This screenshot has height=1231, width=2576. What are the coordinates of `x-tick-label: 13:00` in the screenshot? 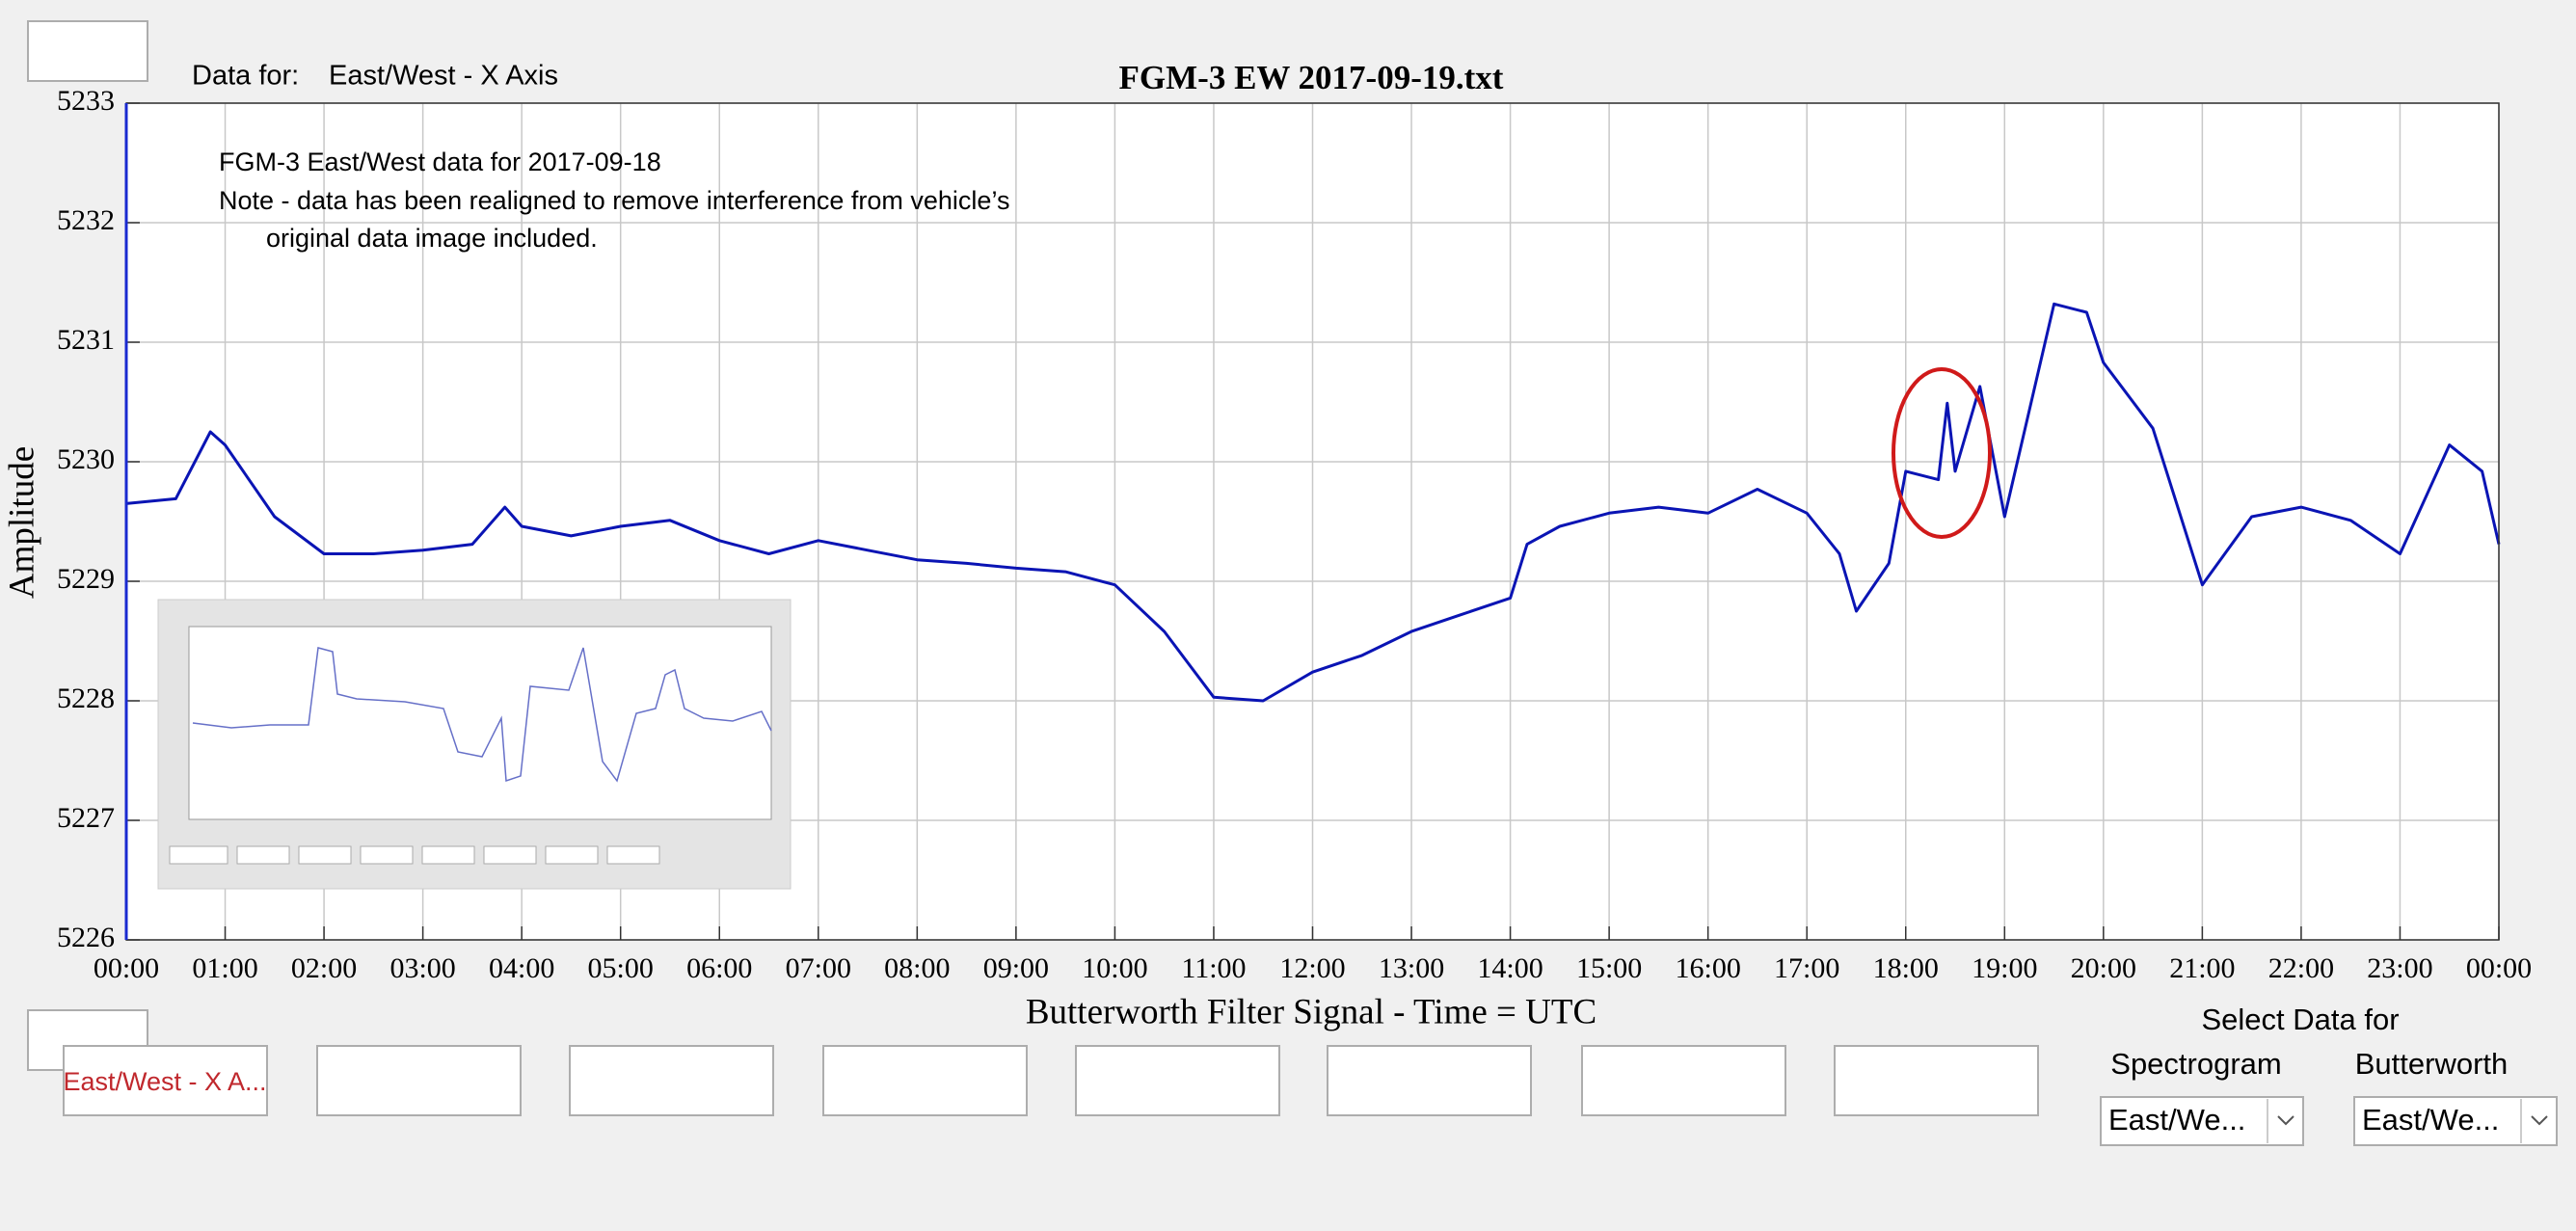 It's located at (1412, 968).